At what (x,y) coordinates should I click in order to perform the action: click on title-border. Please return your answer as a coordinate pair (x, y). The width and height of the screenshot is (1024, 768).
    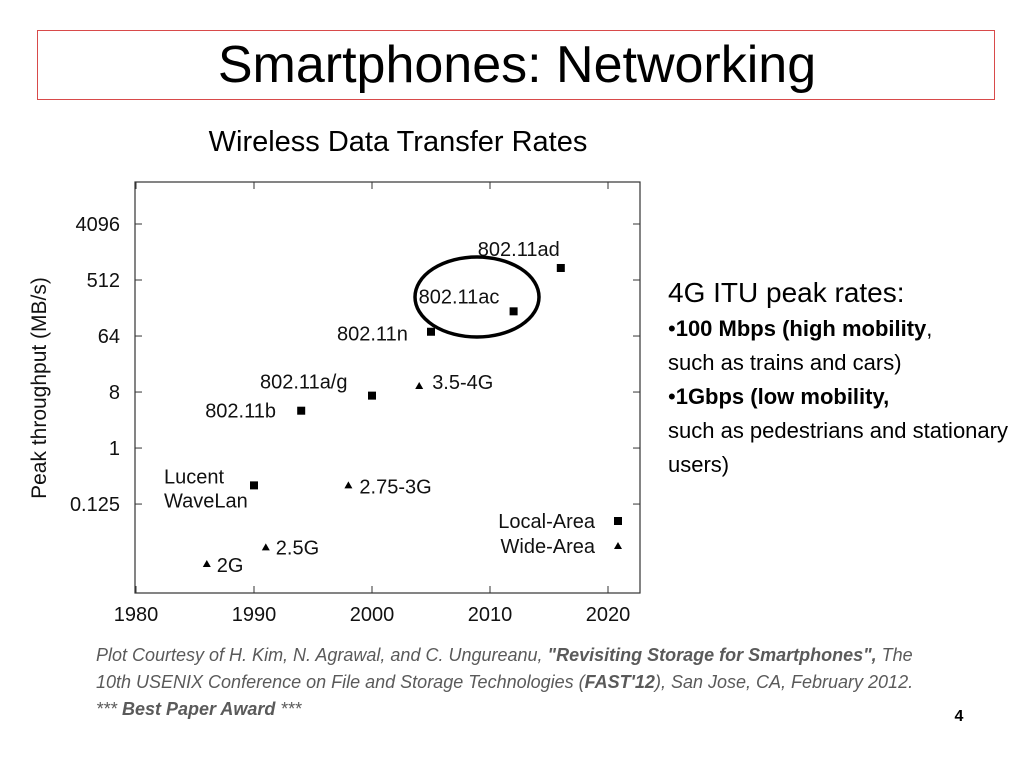
    Looking at the image, I should click on (516, 65).